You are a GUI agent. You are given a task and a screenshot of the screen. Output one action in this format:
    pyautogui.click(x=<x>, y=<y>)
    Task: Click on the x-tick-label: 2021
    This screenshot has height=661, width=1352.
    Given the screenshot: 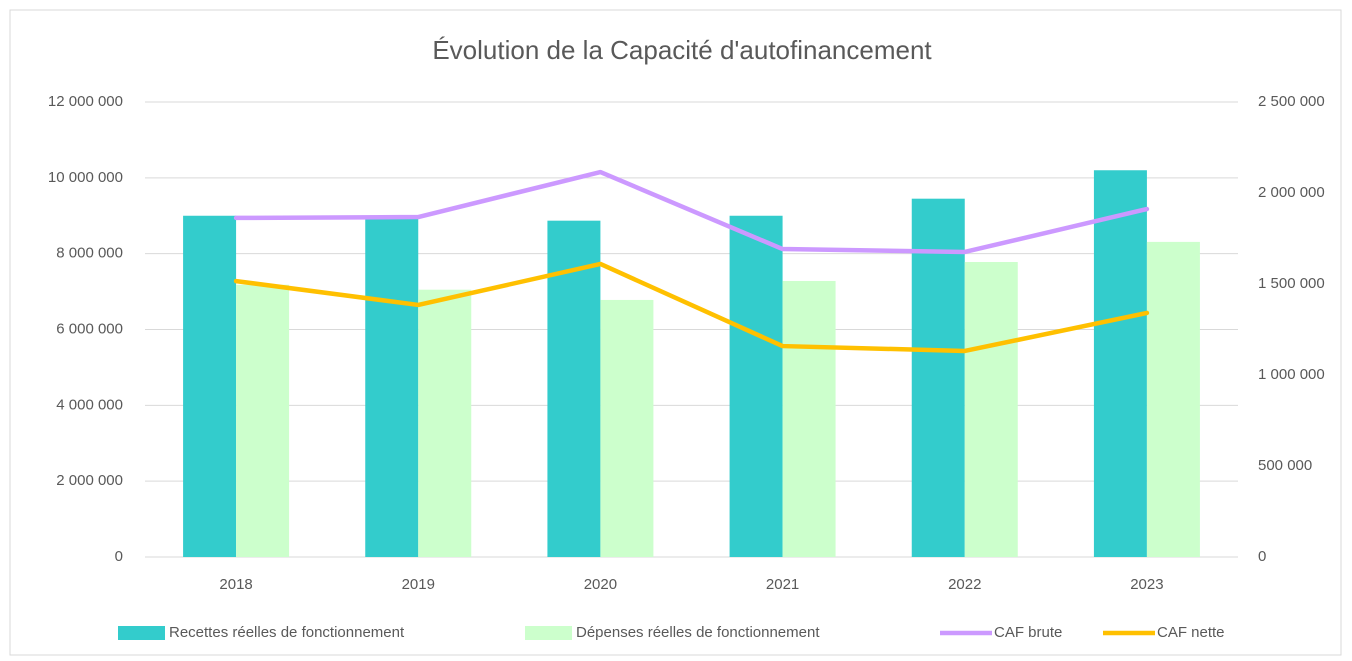 What is the action you would take?
    pyautogui.click(x=782, y=584)
    